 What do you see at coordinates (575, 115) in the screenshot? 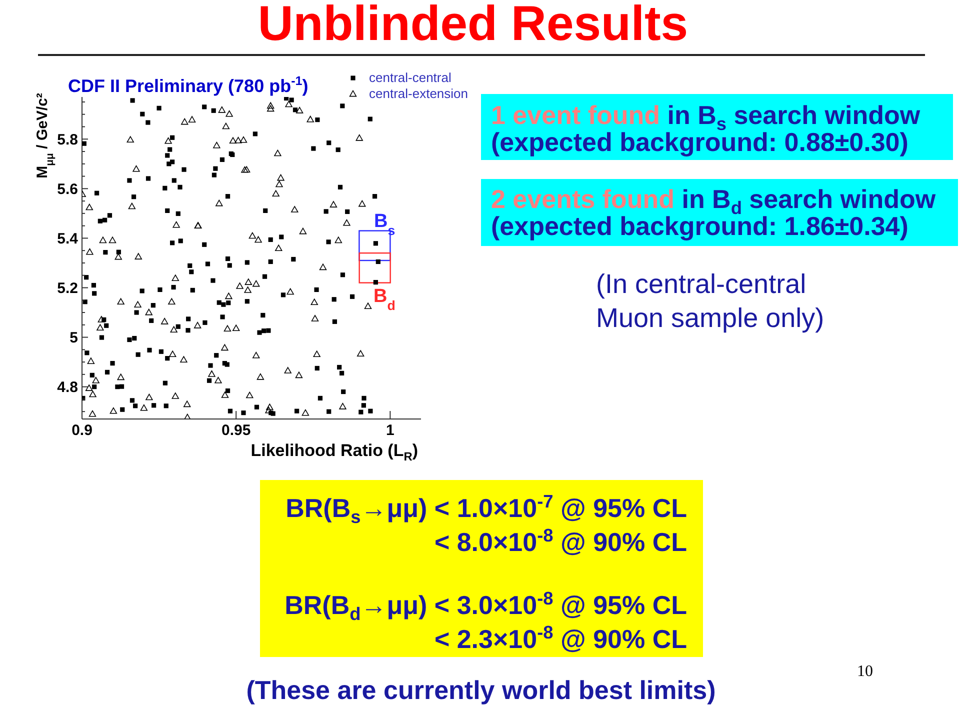
I see `text: 1 event found` at bounding box center [575, 115].